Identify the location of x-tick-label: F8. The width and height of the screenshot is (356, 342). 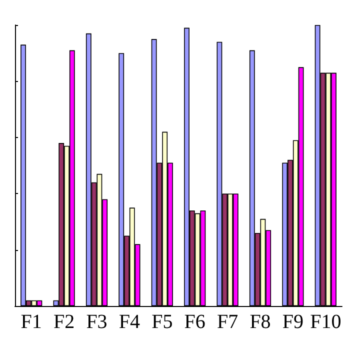
(260, 322).